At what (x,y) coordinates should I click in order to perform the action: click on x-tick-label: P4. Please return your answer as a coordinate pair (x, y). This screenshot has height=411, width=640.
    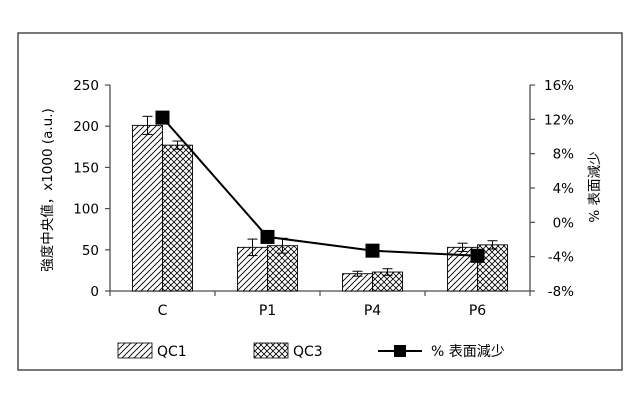
    Looking at the image, I should click on (372, 311).